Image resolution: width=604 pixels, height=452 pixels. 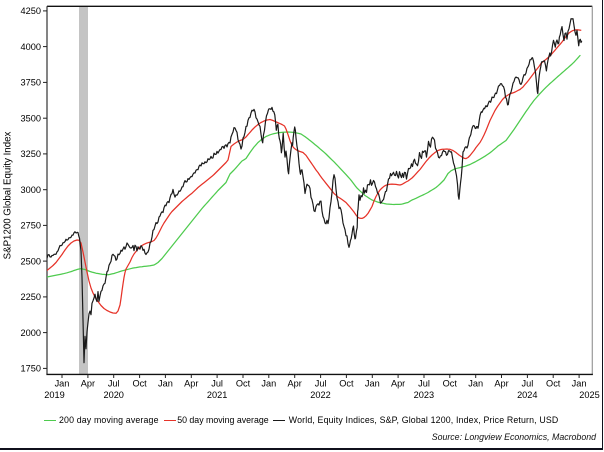 What do you see at coordinates (31, 369) in the screenshot?
I see `svg-text: 1750` at bounding box center [31, 369].